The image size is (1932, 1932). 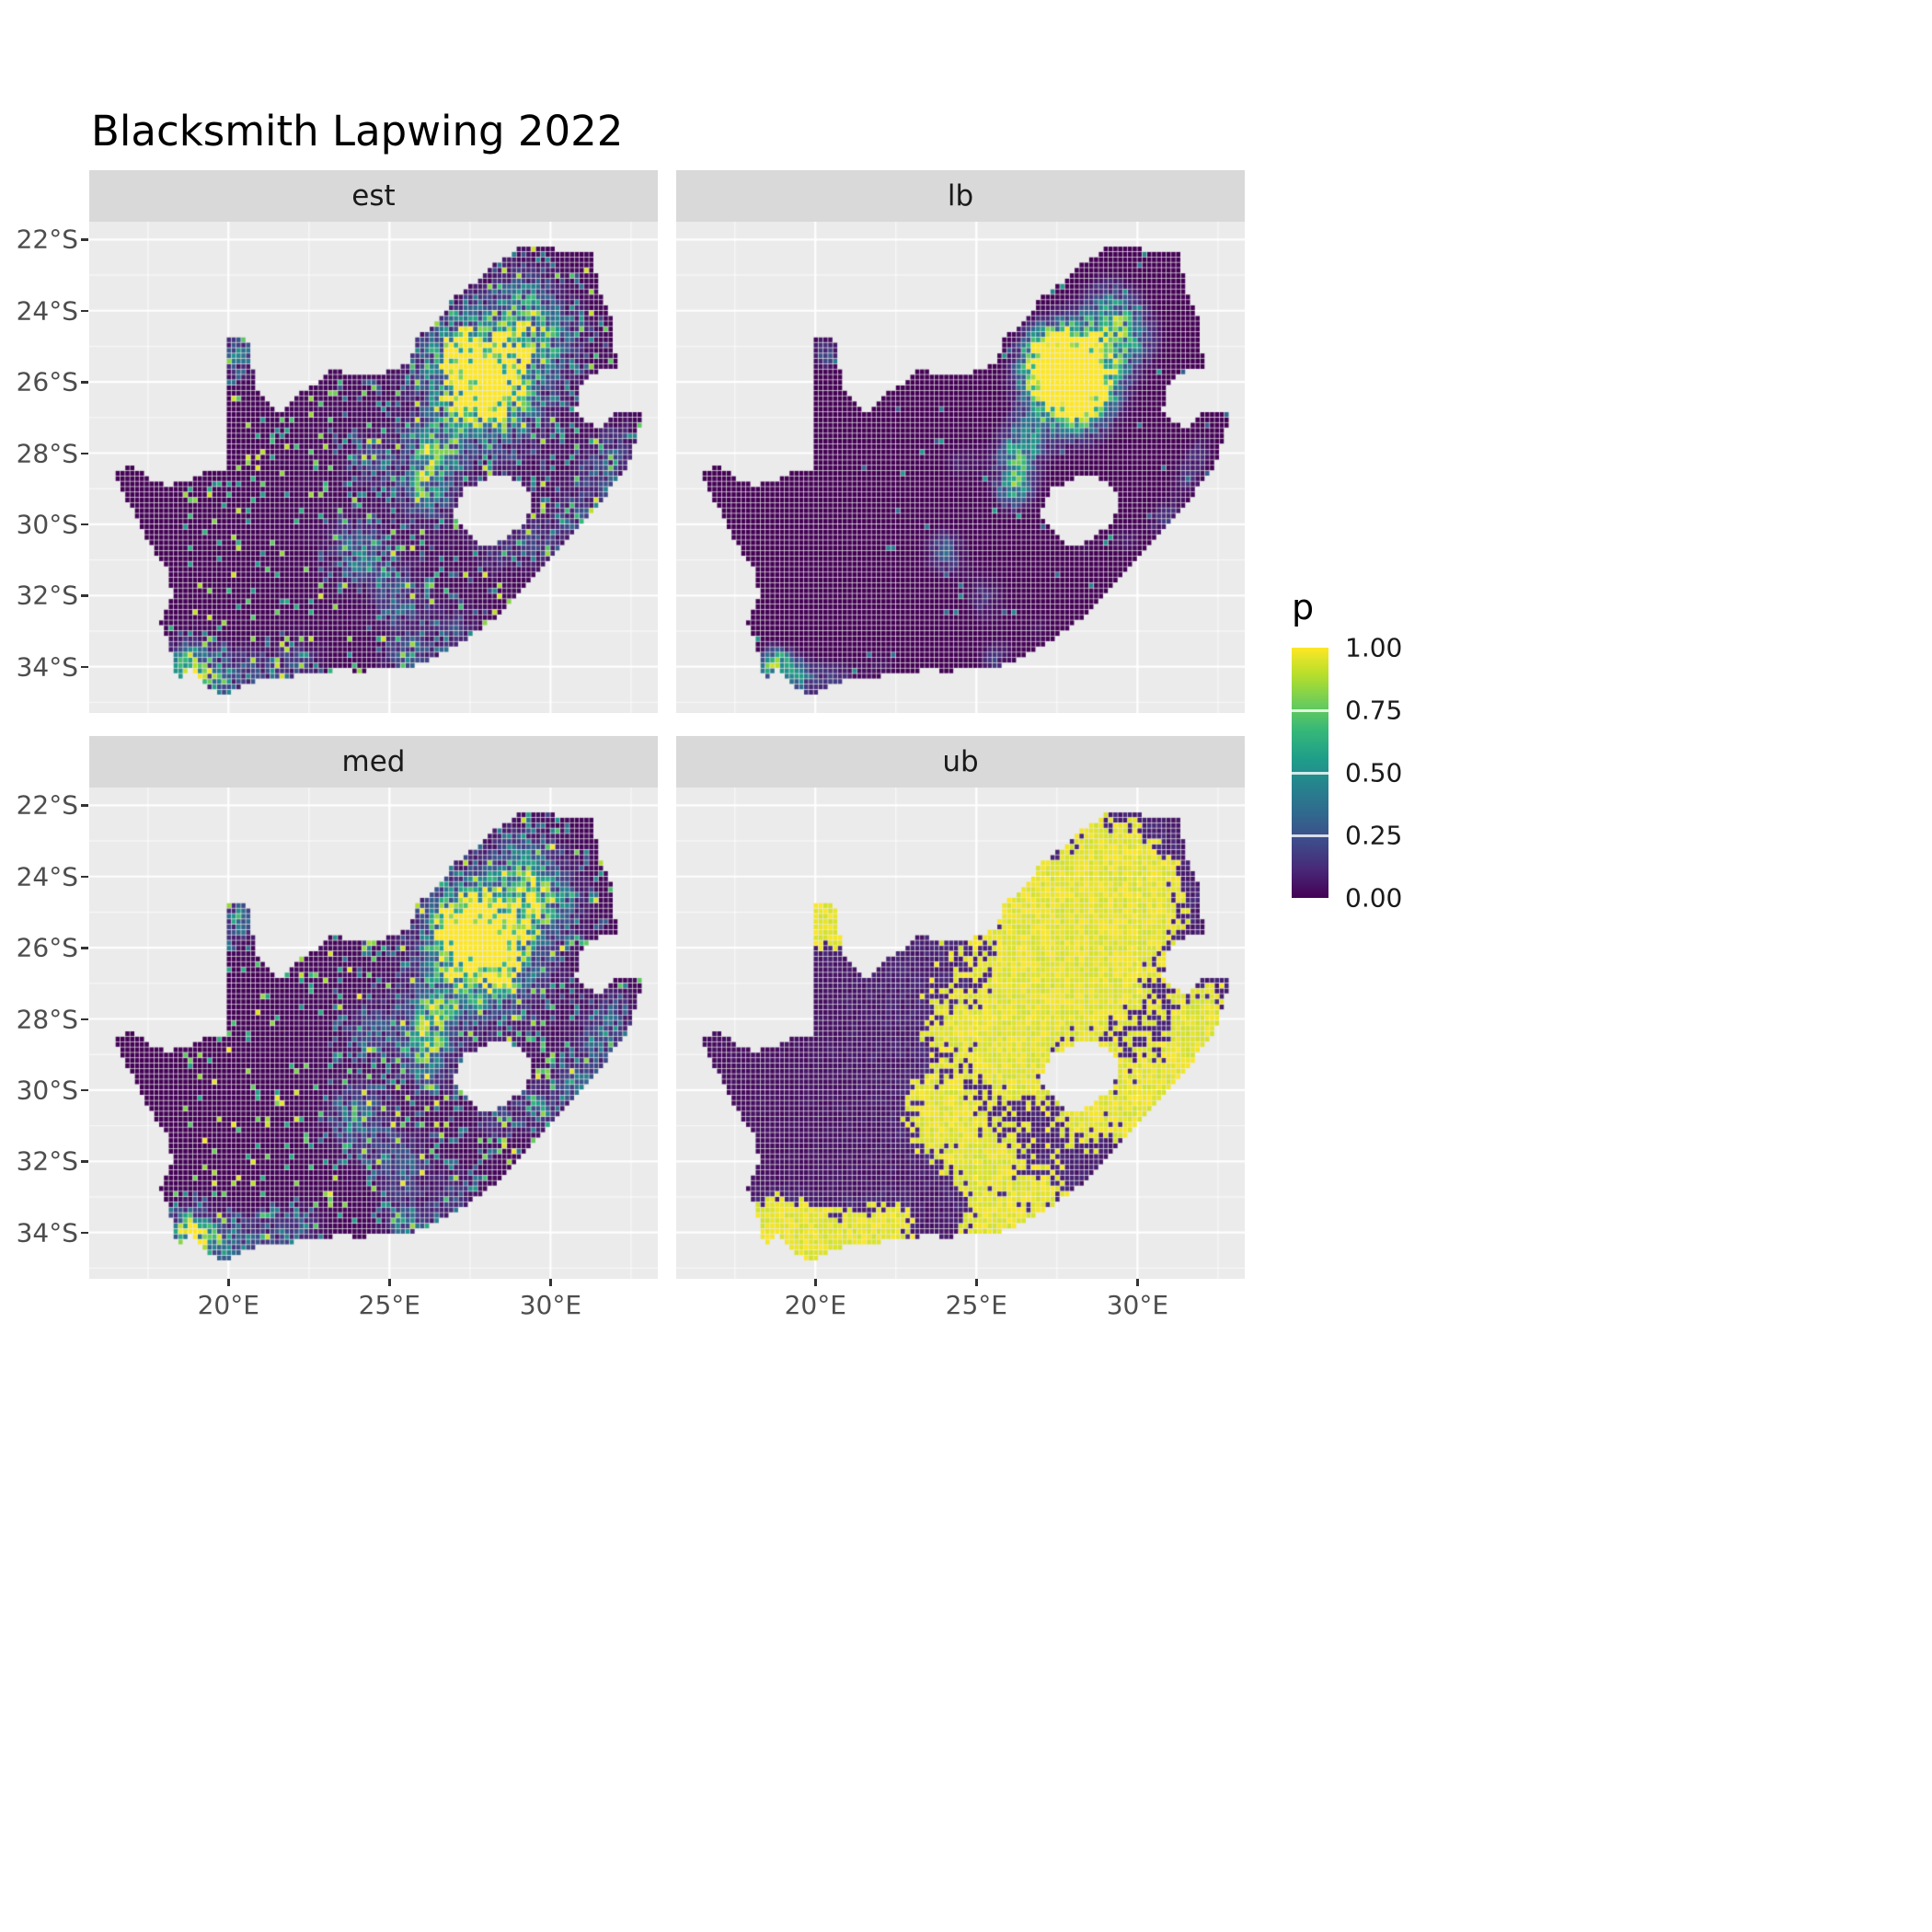 I want to click on facet-strip-med: med, so click(x=373, y=762).